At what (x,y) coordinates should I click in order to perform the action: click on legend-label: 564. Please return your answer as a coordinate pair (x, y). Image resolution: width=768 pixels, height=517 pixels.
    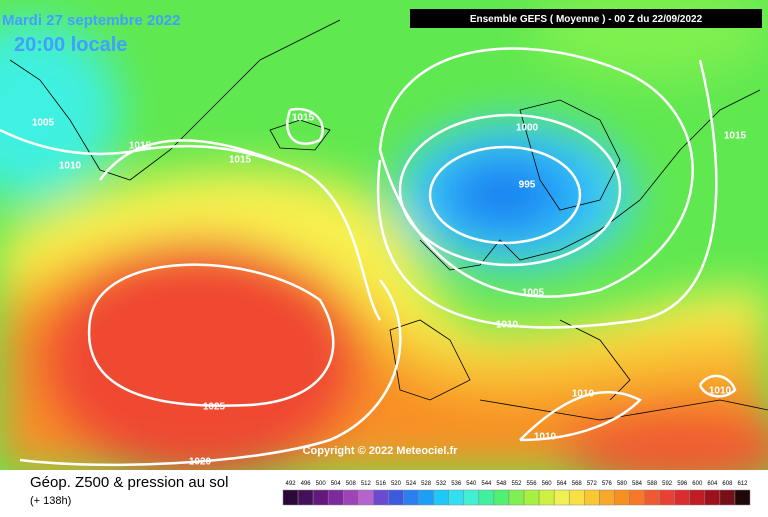
    Looking at the image, I should click on (562, 484).